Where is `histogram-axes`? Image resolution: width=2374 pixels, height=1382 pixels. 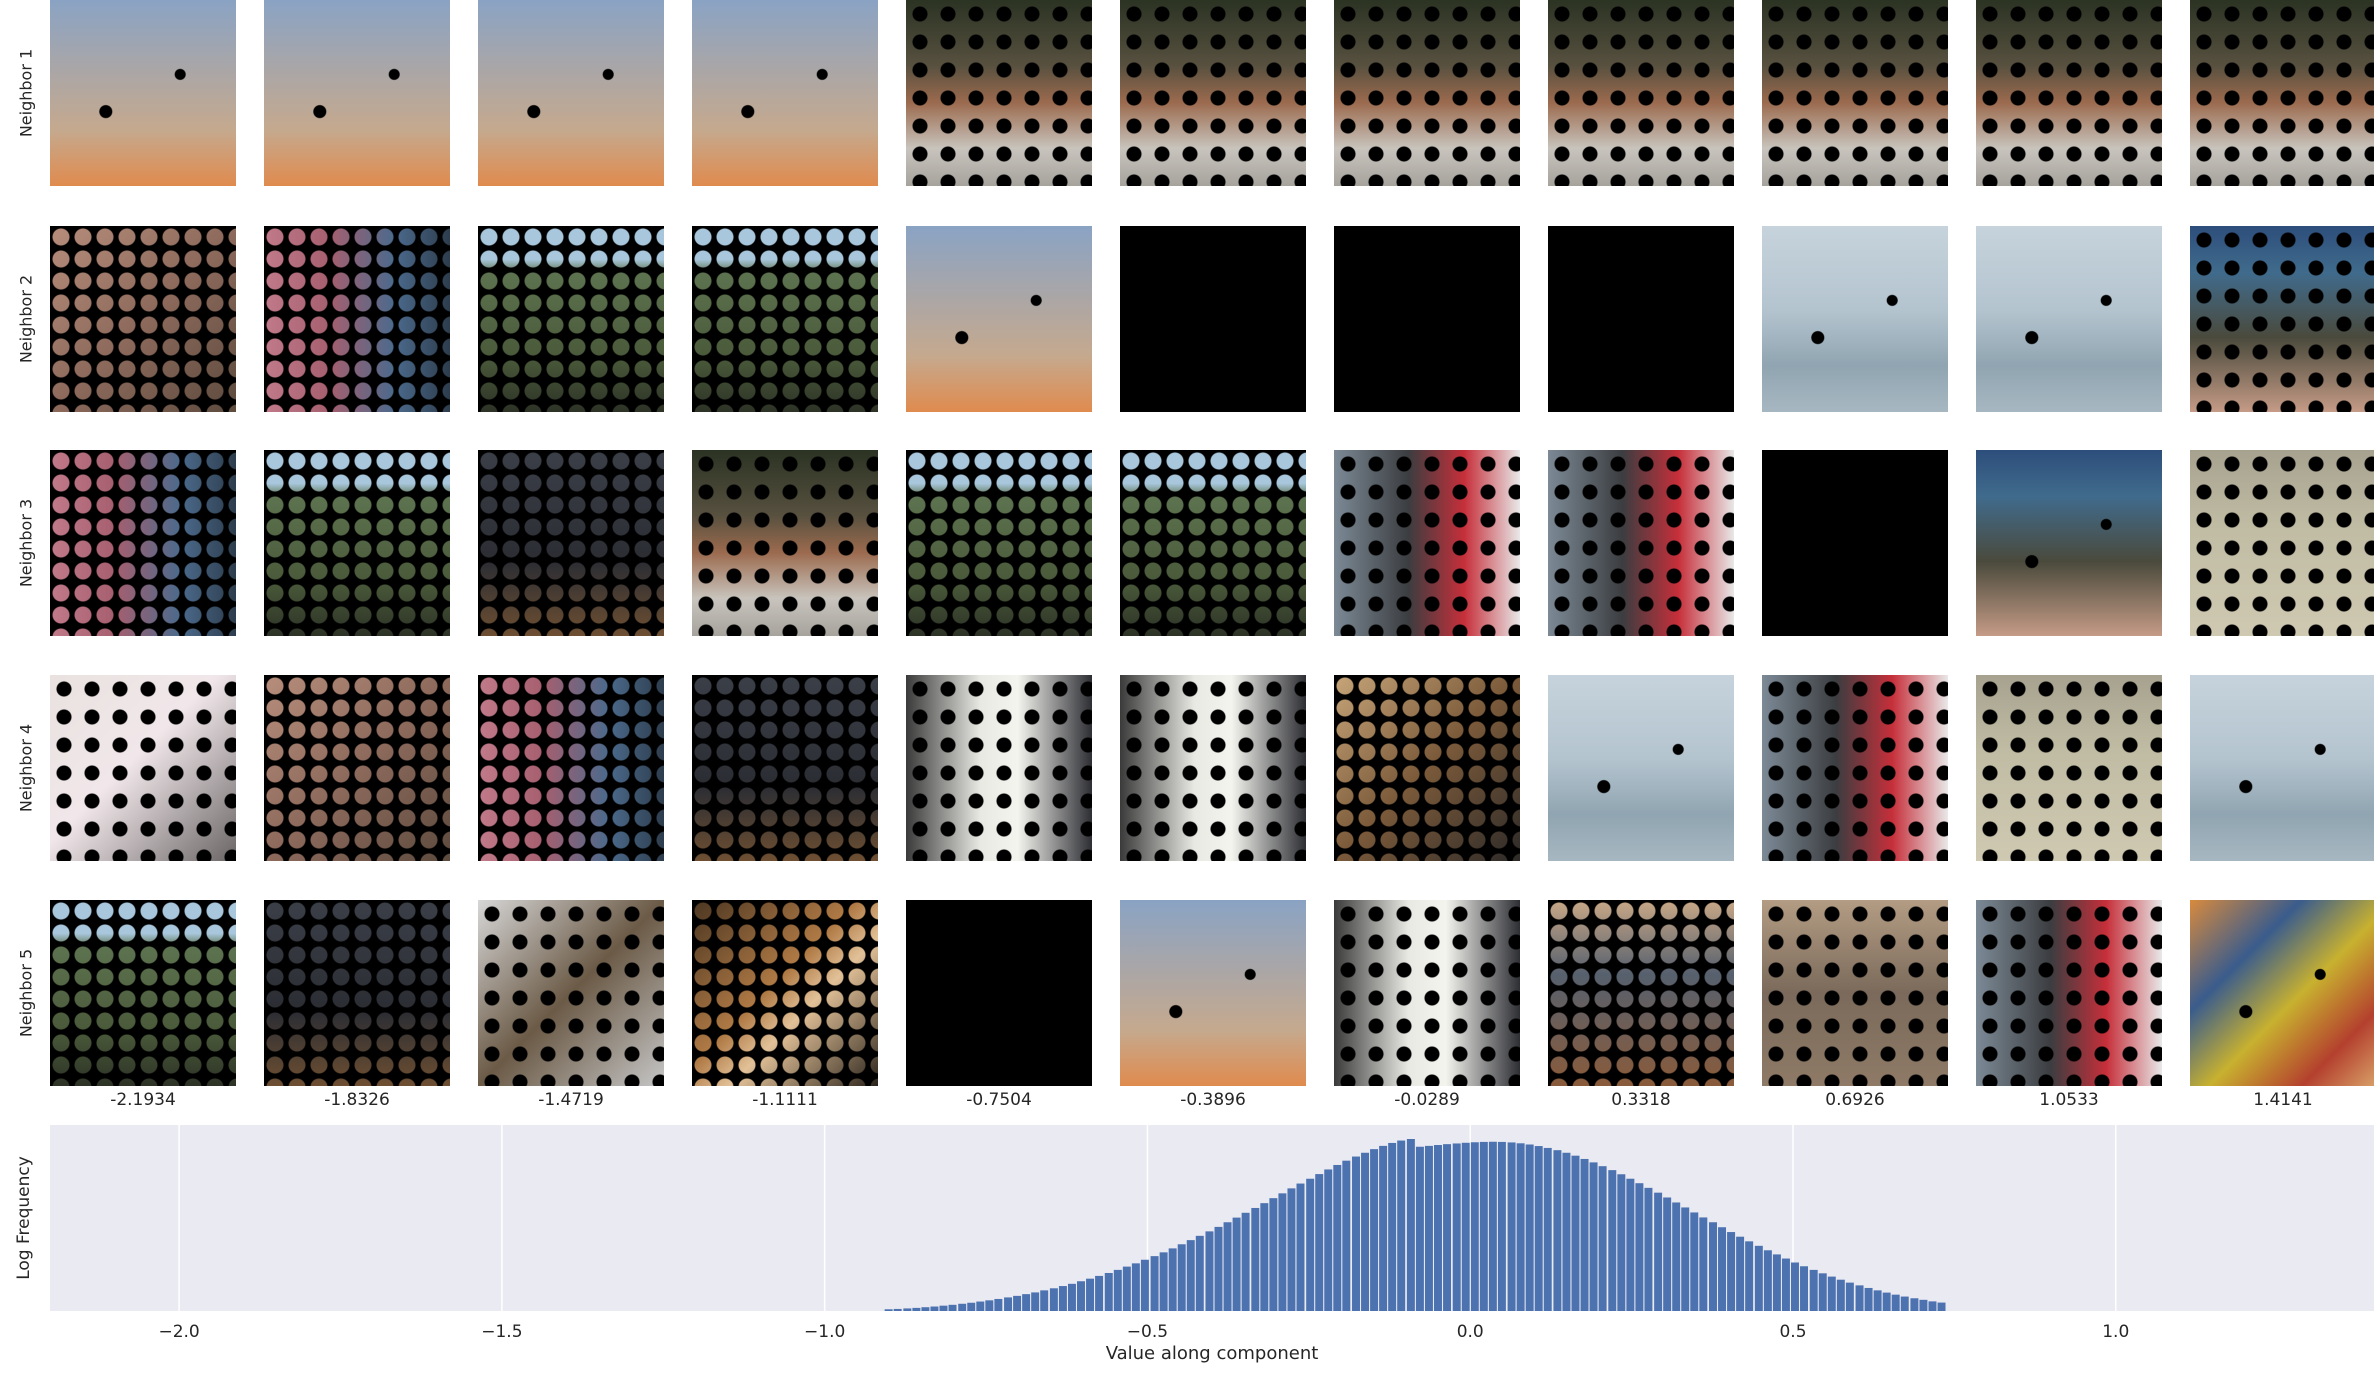 histogram-axes is located at coordinates (1212, 1218).